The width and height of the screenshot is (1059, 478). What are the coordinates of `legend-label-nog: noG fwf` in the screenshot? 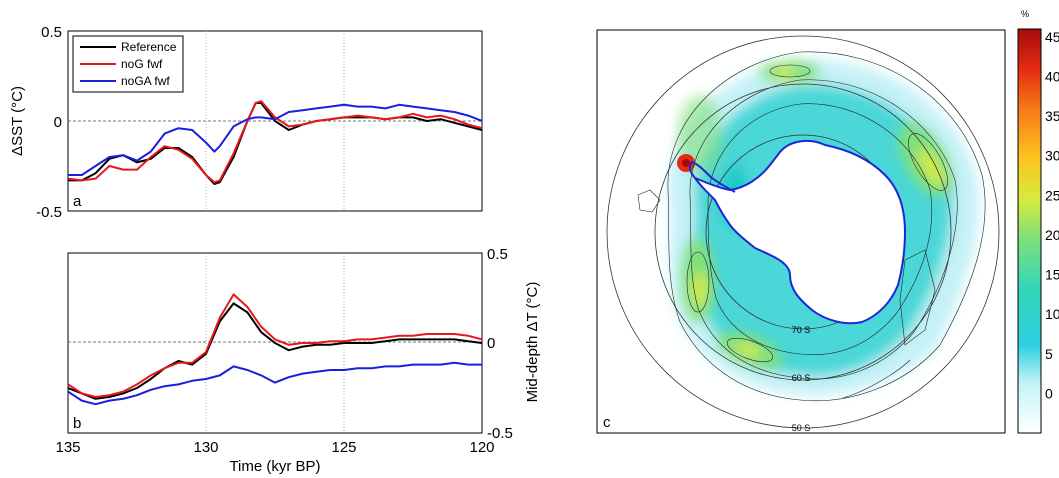 It's located at (142, 64).